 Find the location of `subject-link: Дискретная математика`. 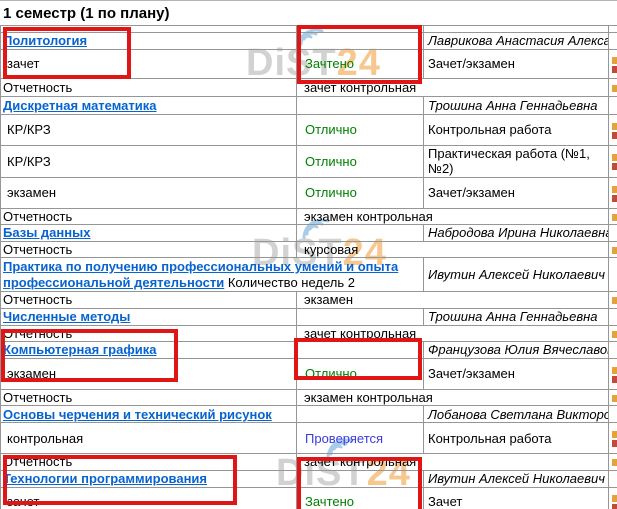

subject-link: Дискретная математика is located at coordinates (80, 105).